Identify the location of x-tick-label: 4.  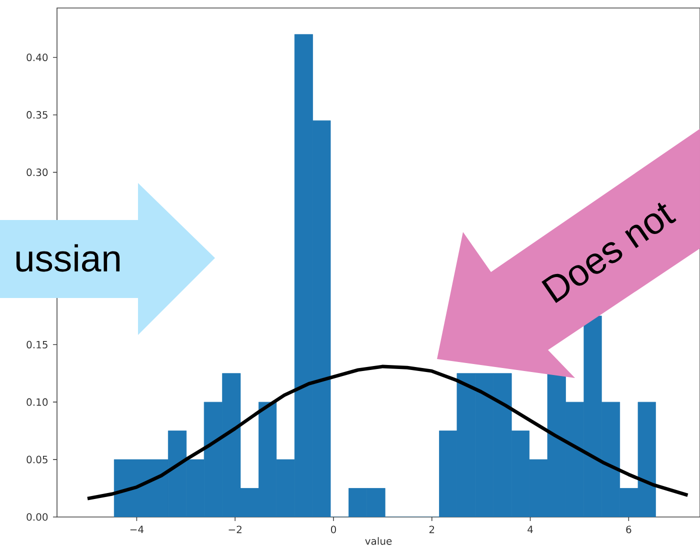
(530, 529).